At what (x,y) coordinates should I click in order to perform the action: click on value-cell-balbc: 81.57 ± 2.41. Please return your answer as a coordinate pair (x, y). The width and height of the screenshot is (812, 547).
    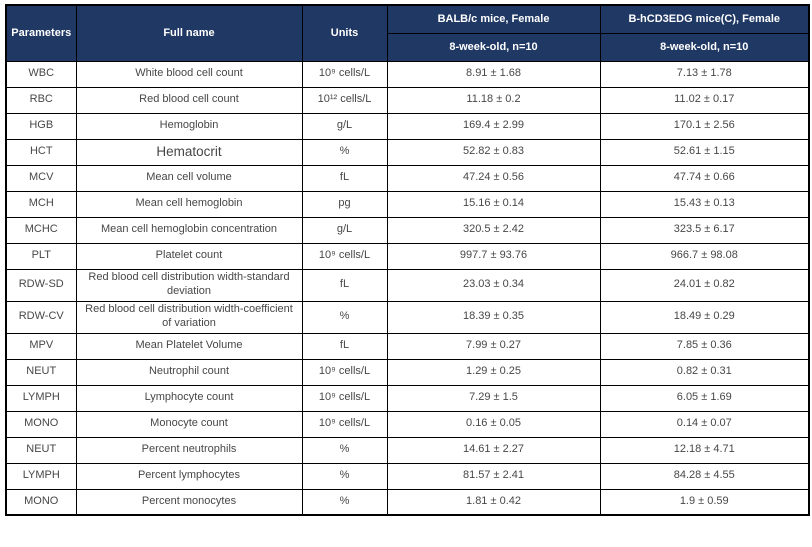
    Looking at the image, I should click on (493, 476).